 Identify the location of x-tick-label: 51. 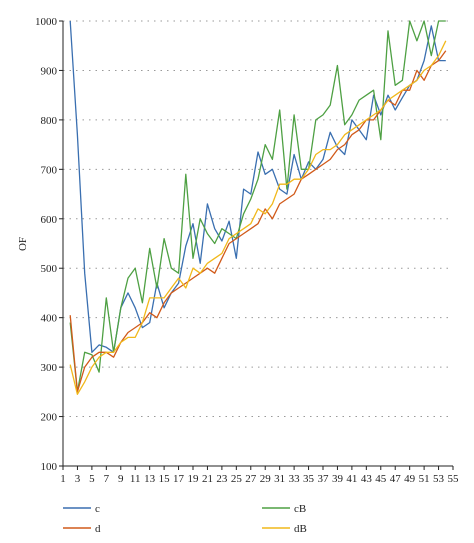
(424, 479).